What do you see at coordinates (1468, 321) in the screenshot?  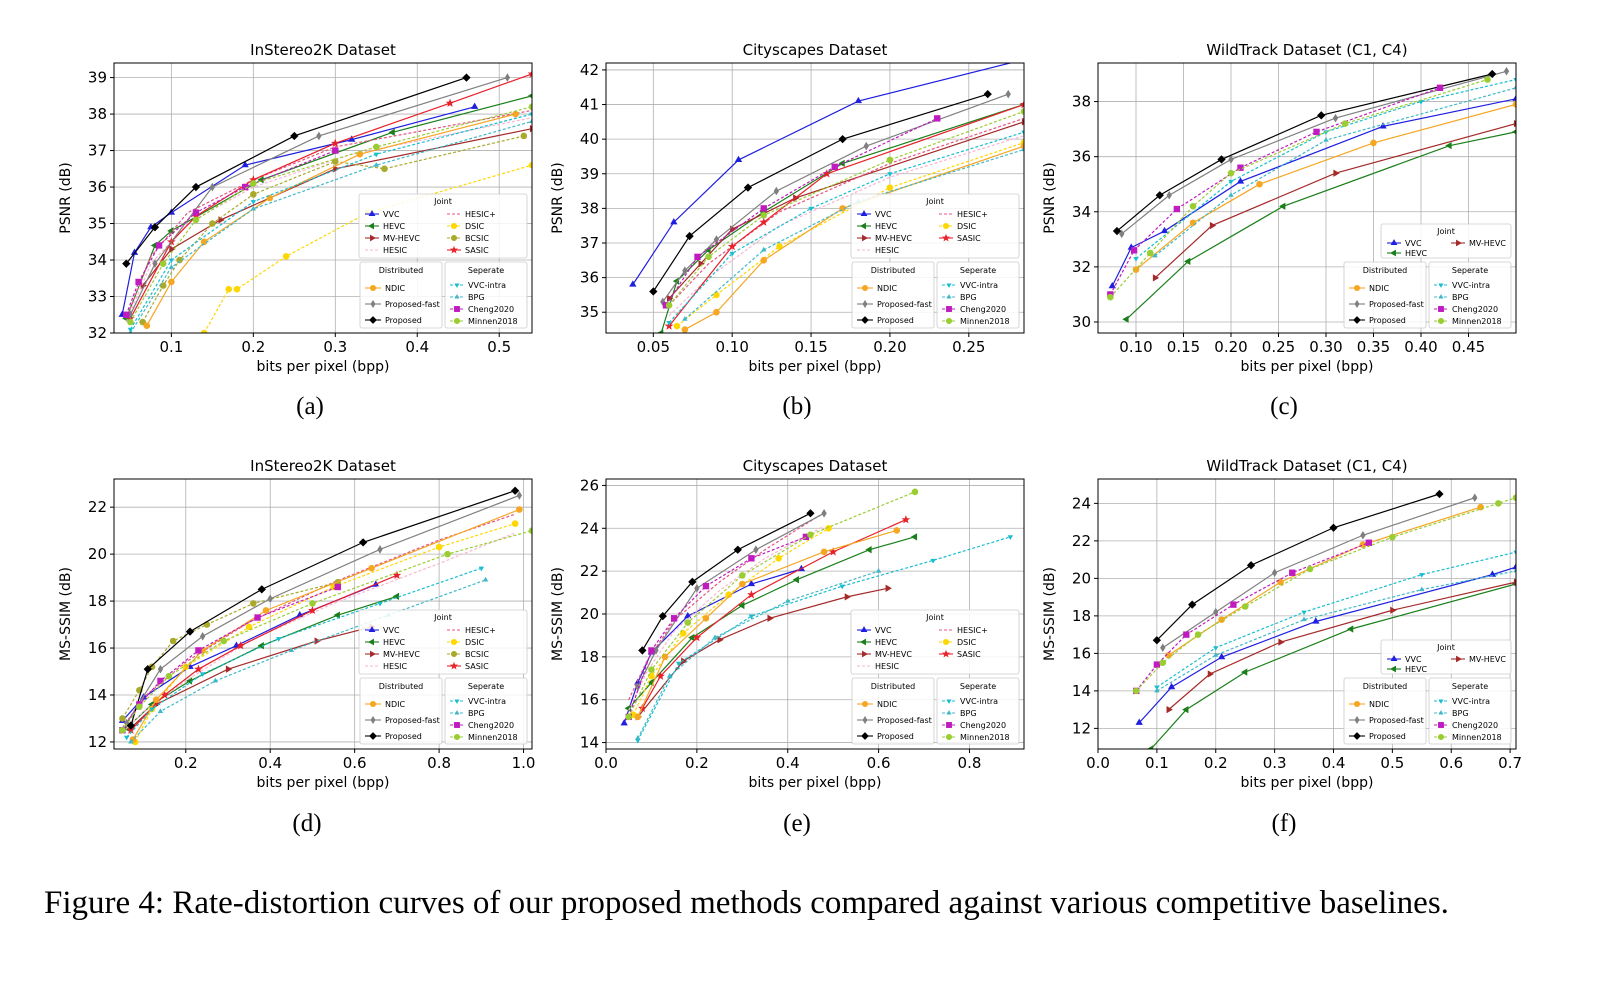 I see `legend-entry-minnen2018: Minnen2018` at bounding box center [1468, 321].